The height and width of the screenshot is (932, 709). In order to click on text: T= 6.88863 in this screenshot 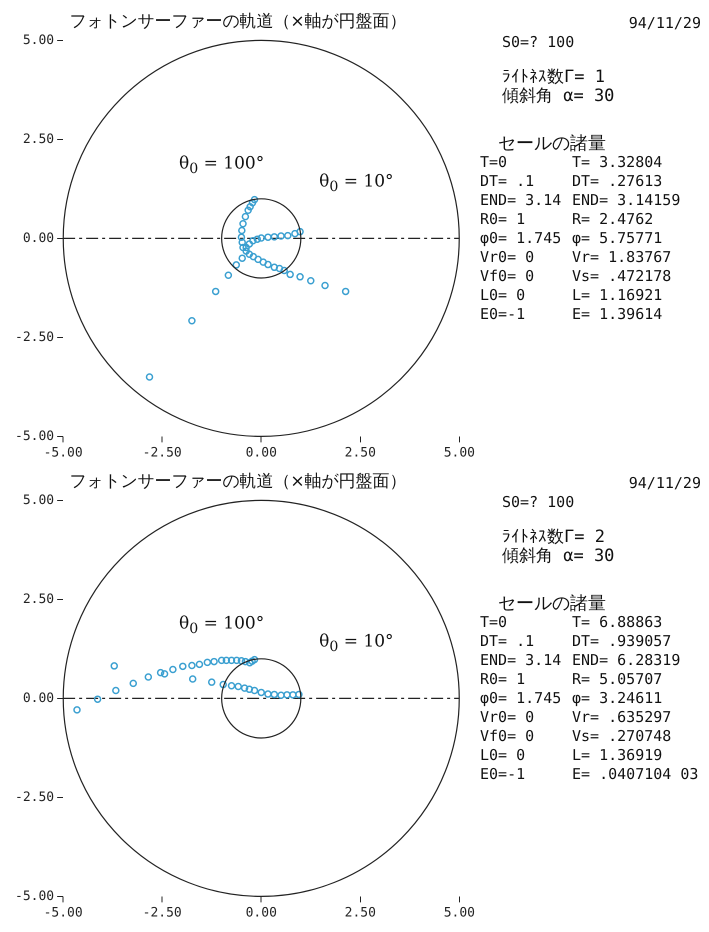, I will do `click(617, 622)`.